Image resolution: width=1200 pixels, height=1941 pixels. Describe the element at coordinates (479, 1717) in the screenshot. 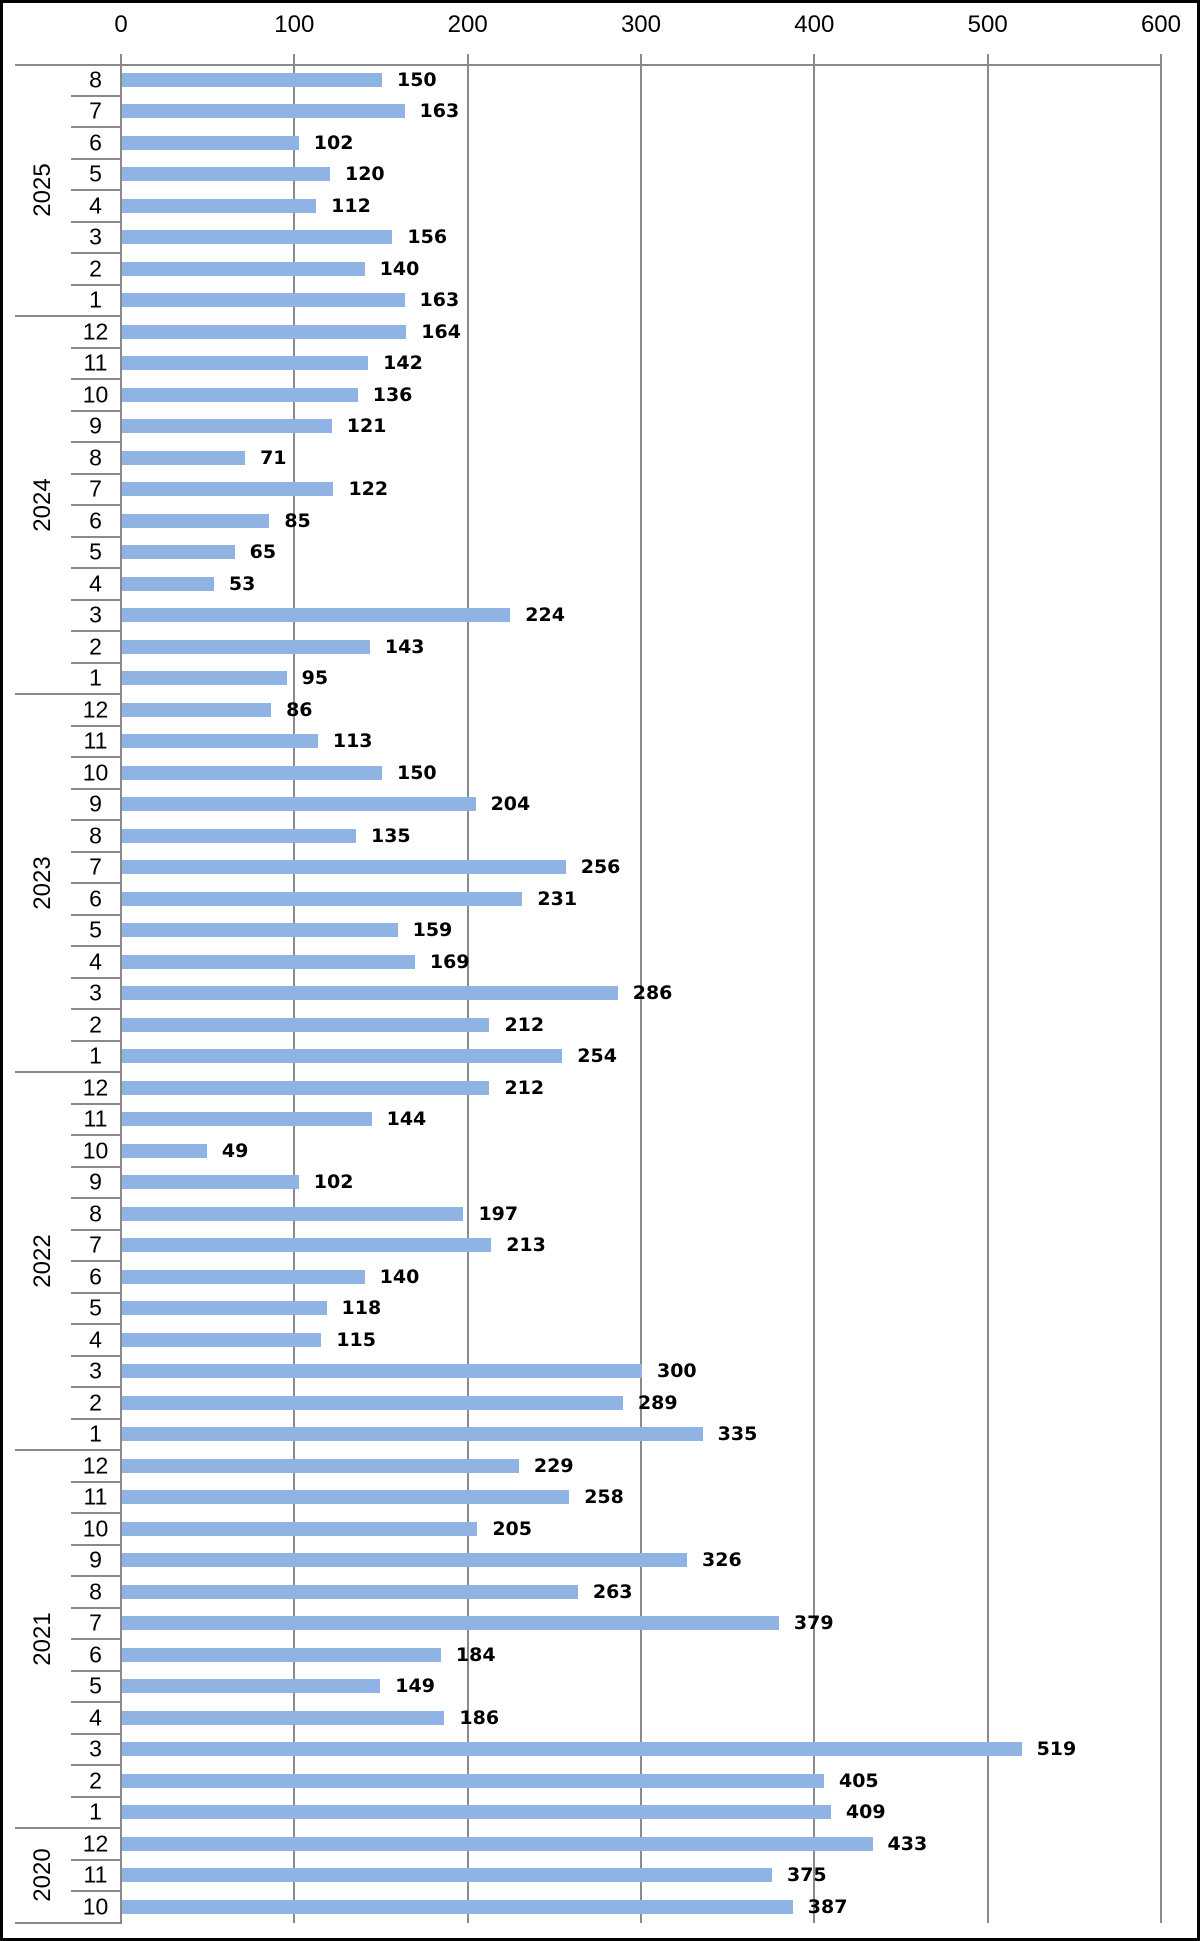

I see `value-label: 186` at that location.